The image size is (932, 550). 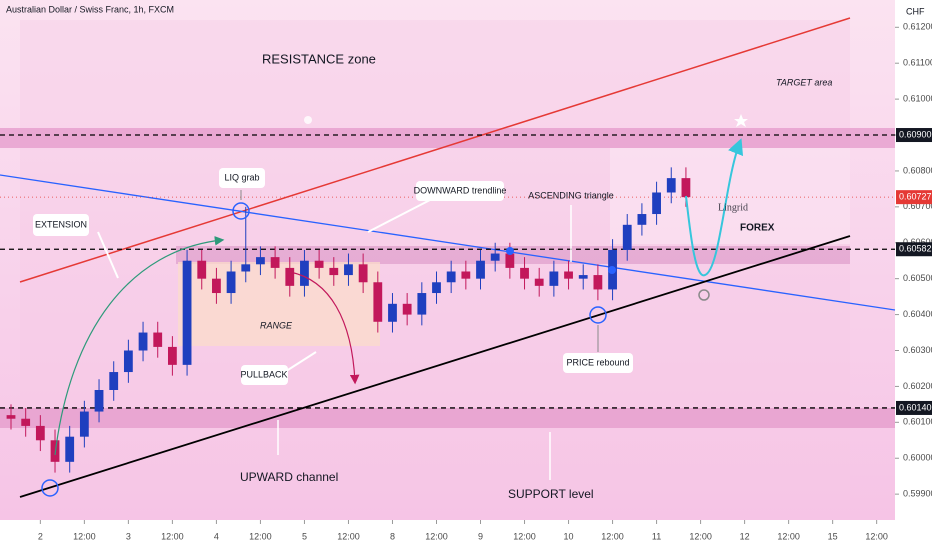 What do you see at coordinates (40, 536) in the screenshot?
I see `x-tick-label: 2` at bounding box center [40, 536].